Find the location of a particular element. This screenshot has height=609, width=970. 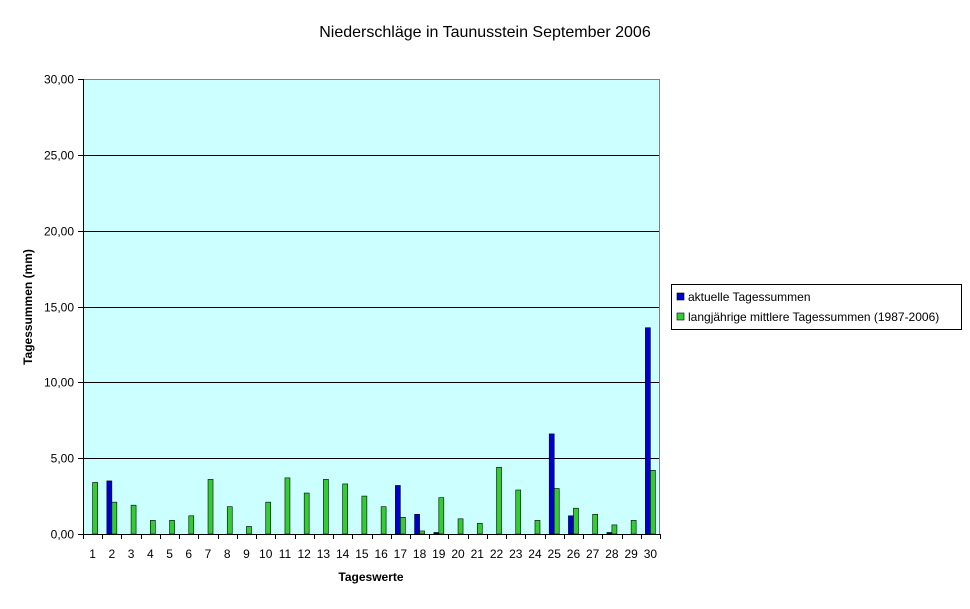

x-tick-label: 17 is located at coordinates (401, 554).